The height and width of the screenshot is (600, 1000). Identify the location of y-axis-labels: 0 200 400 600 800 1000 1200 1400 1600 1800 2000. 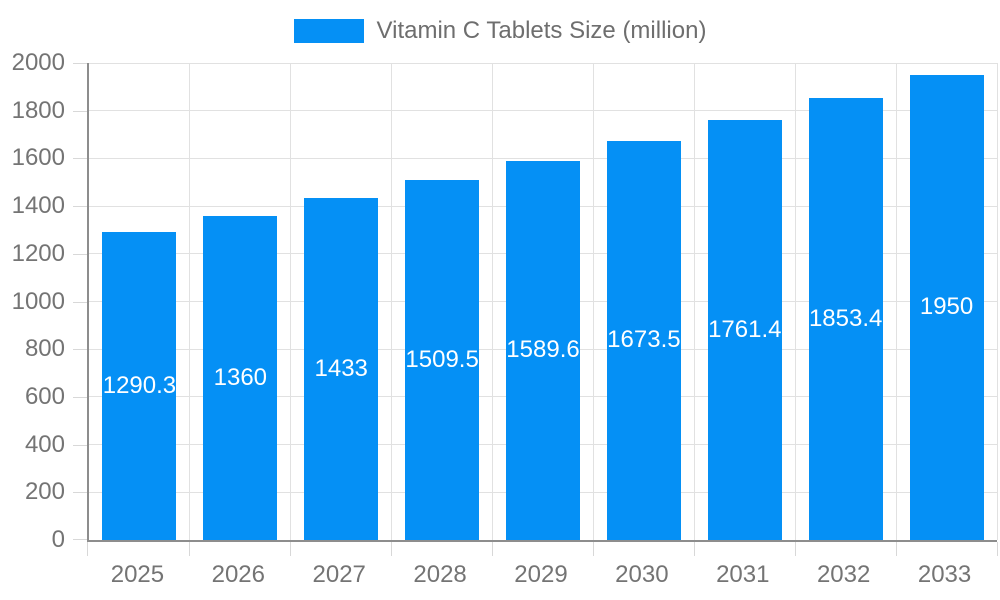
(32, 301).